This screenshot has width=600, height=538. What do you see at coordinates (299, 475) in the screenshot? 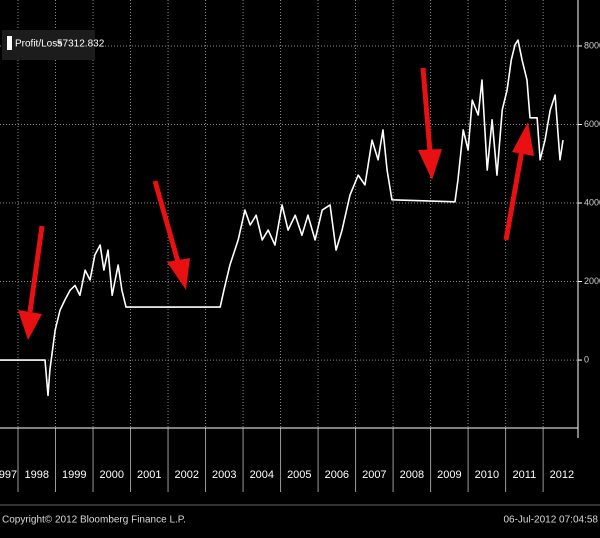
I see `x-tick-label: 2005` at bounding box center [299, 475].